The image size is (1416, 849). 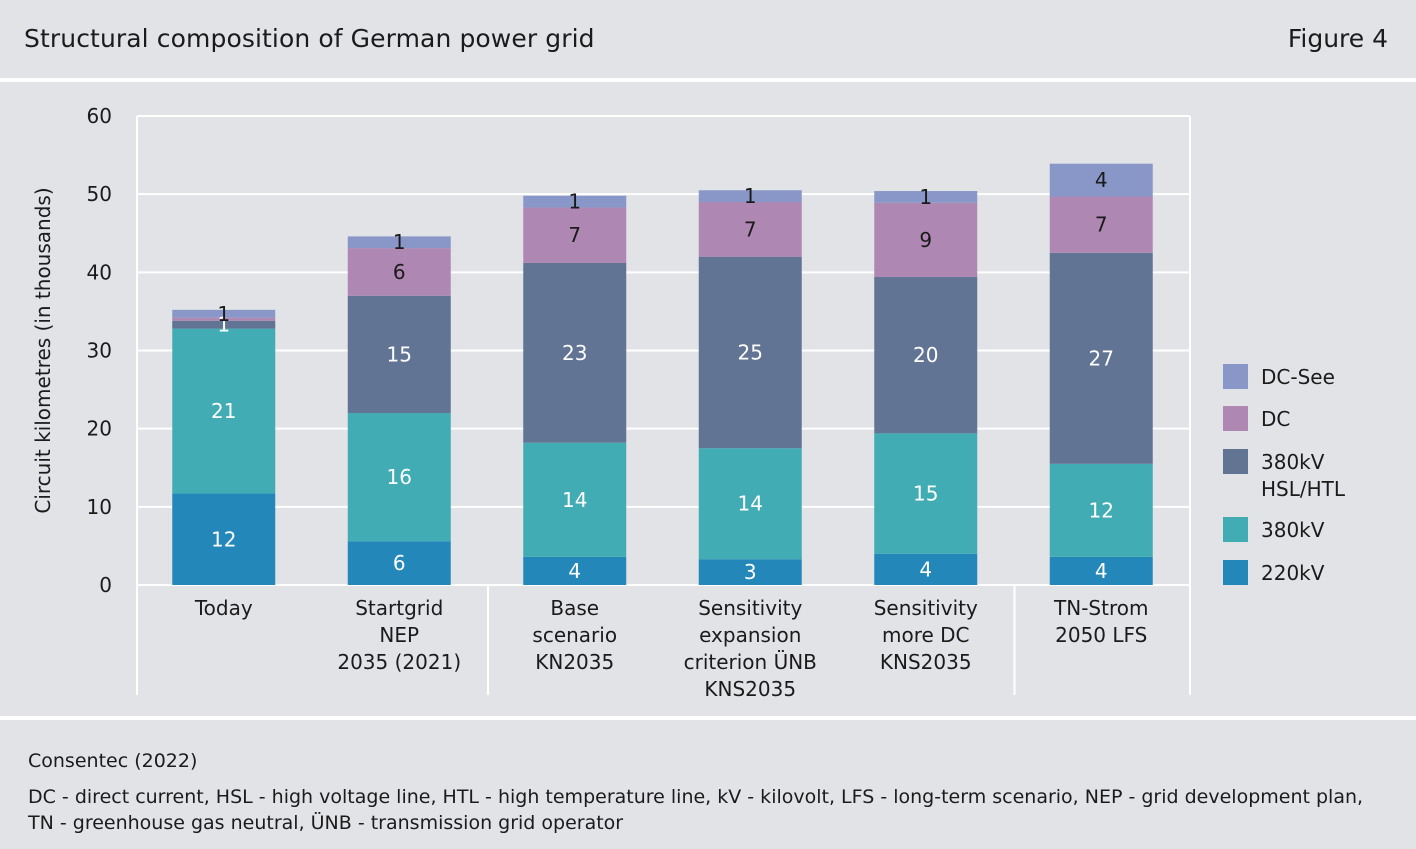 I want to click on legend-label: DC, so click(x=1275, y=419).